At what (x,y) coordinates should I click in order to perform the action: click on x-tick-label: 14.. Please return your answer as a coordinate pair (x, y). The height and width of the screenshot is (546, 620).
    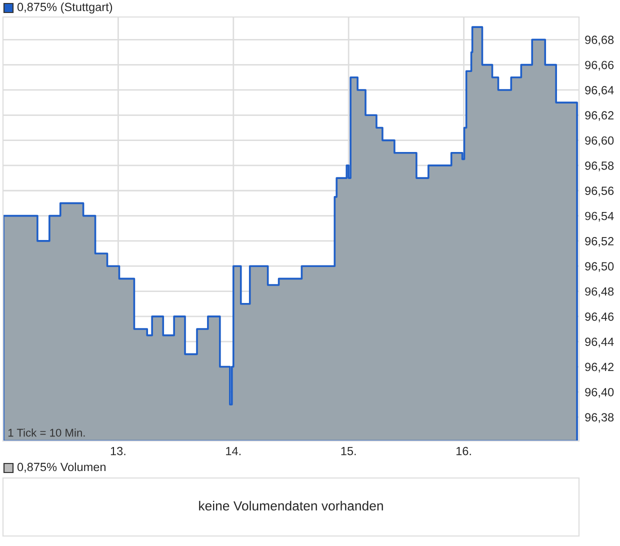
    Looking at the image, I should click on (233, 451).